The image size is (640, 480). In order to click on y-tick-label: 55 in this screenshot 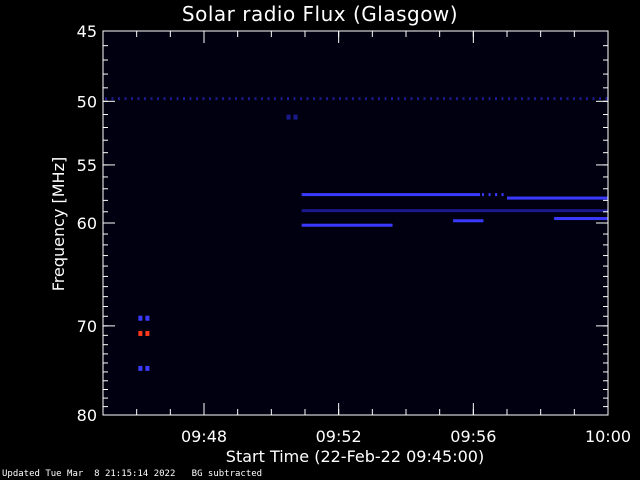, I will do `click(87, 165)`.